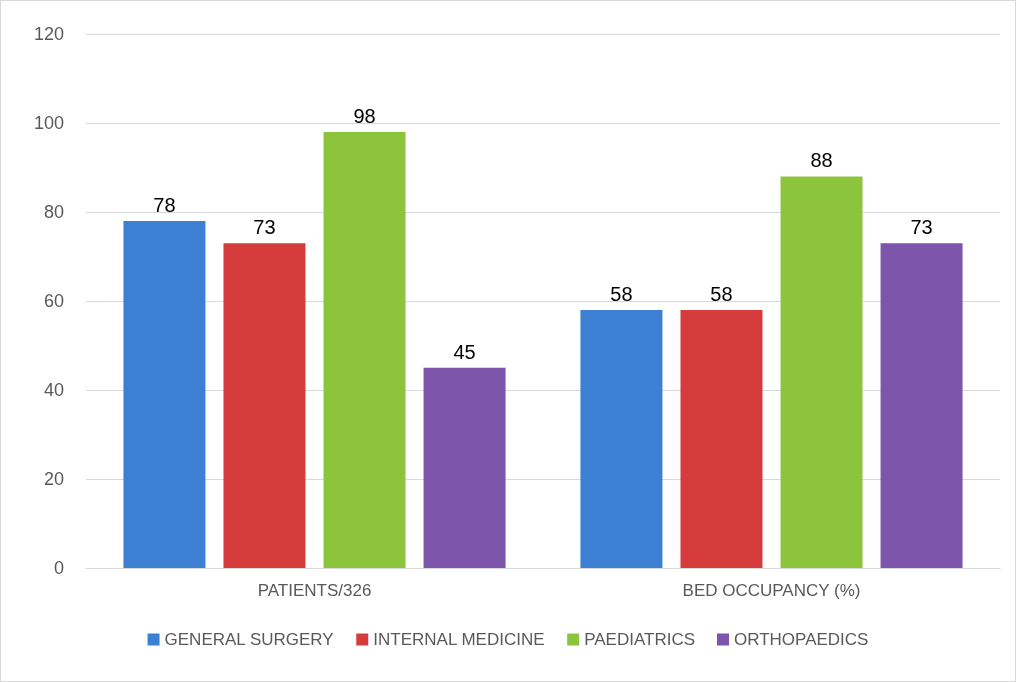  I want to click on legend-label: PAEDIATRICS, so click(640, 639).